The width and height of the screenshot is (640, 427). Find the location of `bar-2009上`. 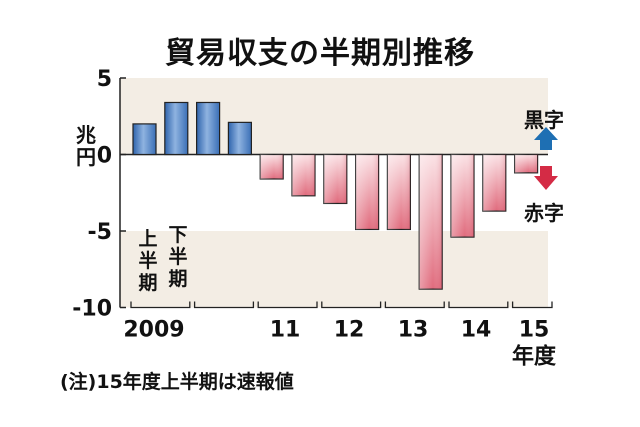

bar-2009上 is located at coordinates (144, 139).